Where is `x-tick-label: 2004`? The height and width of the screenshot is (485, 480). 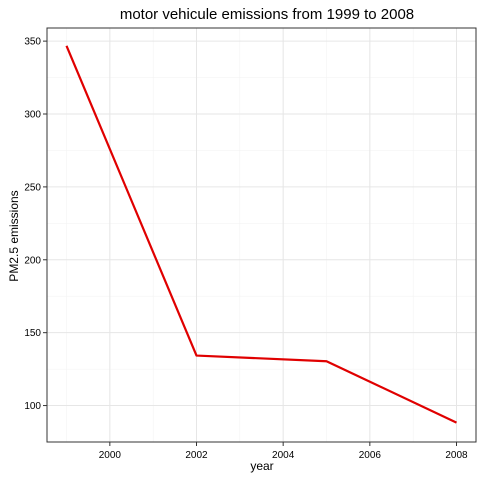 x-tick-label: 2004 is located at coordinates (283, 455).